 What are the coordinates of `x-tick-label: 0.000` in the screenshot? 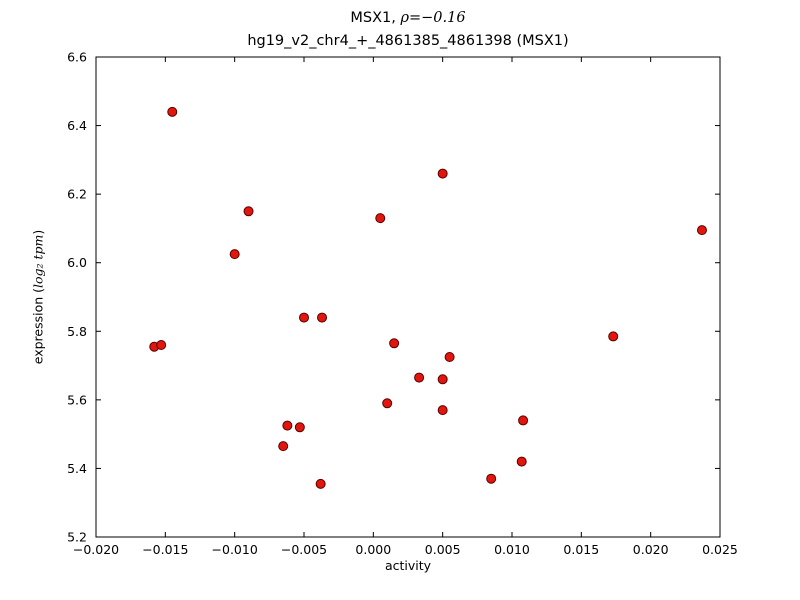 It's located at (373, 549).